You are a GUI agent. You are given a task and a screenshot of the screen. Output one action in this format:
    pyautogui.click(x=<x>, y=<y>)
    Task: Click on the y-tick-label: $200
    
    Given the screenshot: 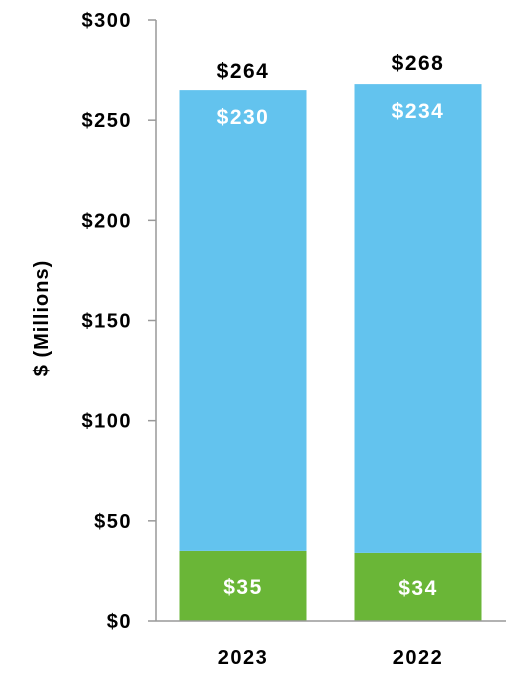 What is the action you would take?
    pyautogui.click(x=107, y=221)
    